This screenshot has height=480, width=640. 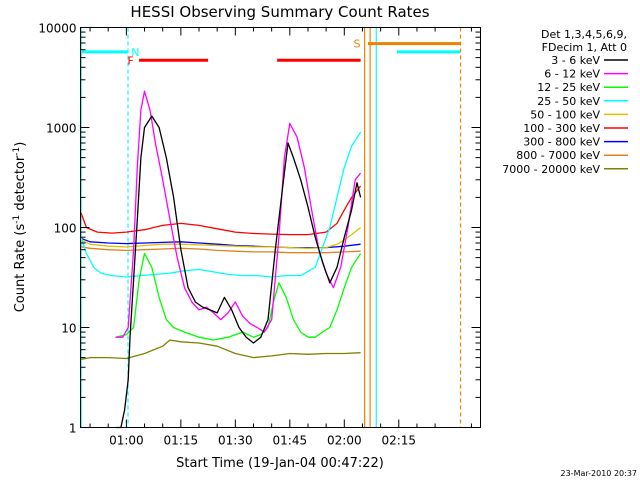 I want to click on legend-label: 3 - 6 keV, so click(x=575, y=60).